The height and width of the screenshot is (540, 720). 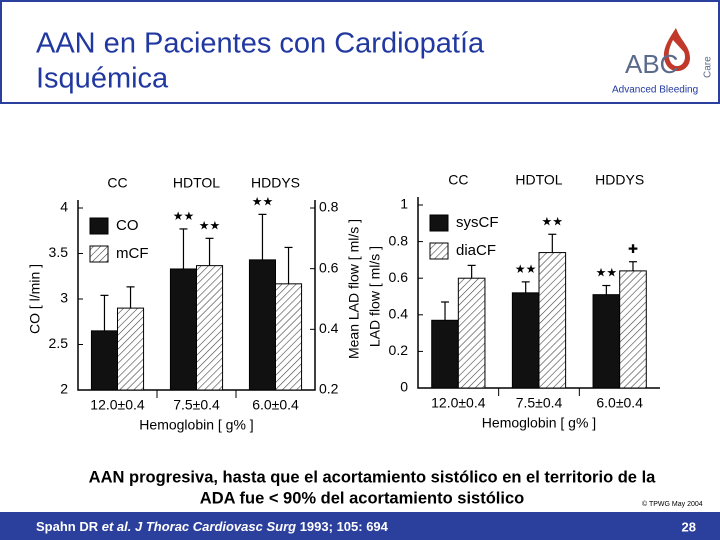 I want to click on y-tick-label: 3, so click(x=64, y=298).